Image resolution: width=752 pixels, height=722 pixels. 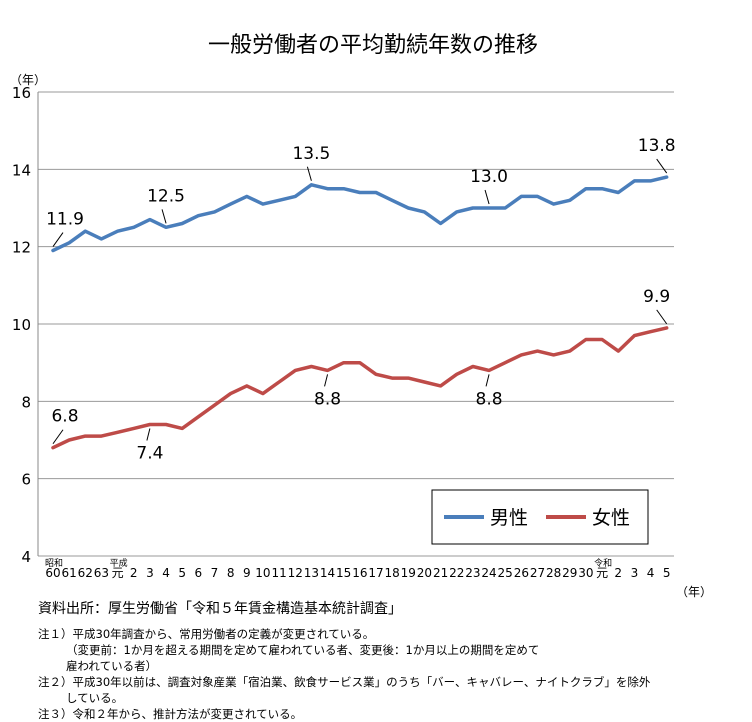 What do you see at coordinates (262, 573) in the screenshot?
I see `x-tick-label: 10` at bounding box center [262, 573].